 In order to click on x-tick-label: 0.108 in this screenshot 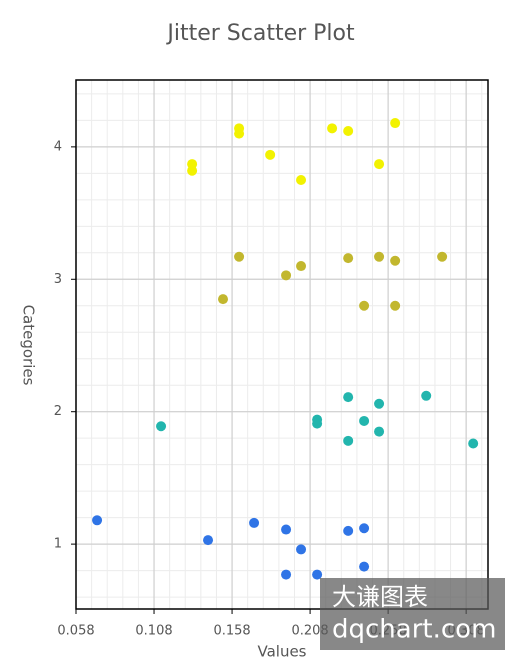, I will do `click(153, 631)`.